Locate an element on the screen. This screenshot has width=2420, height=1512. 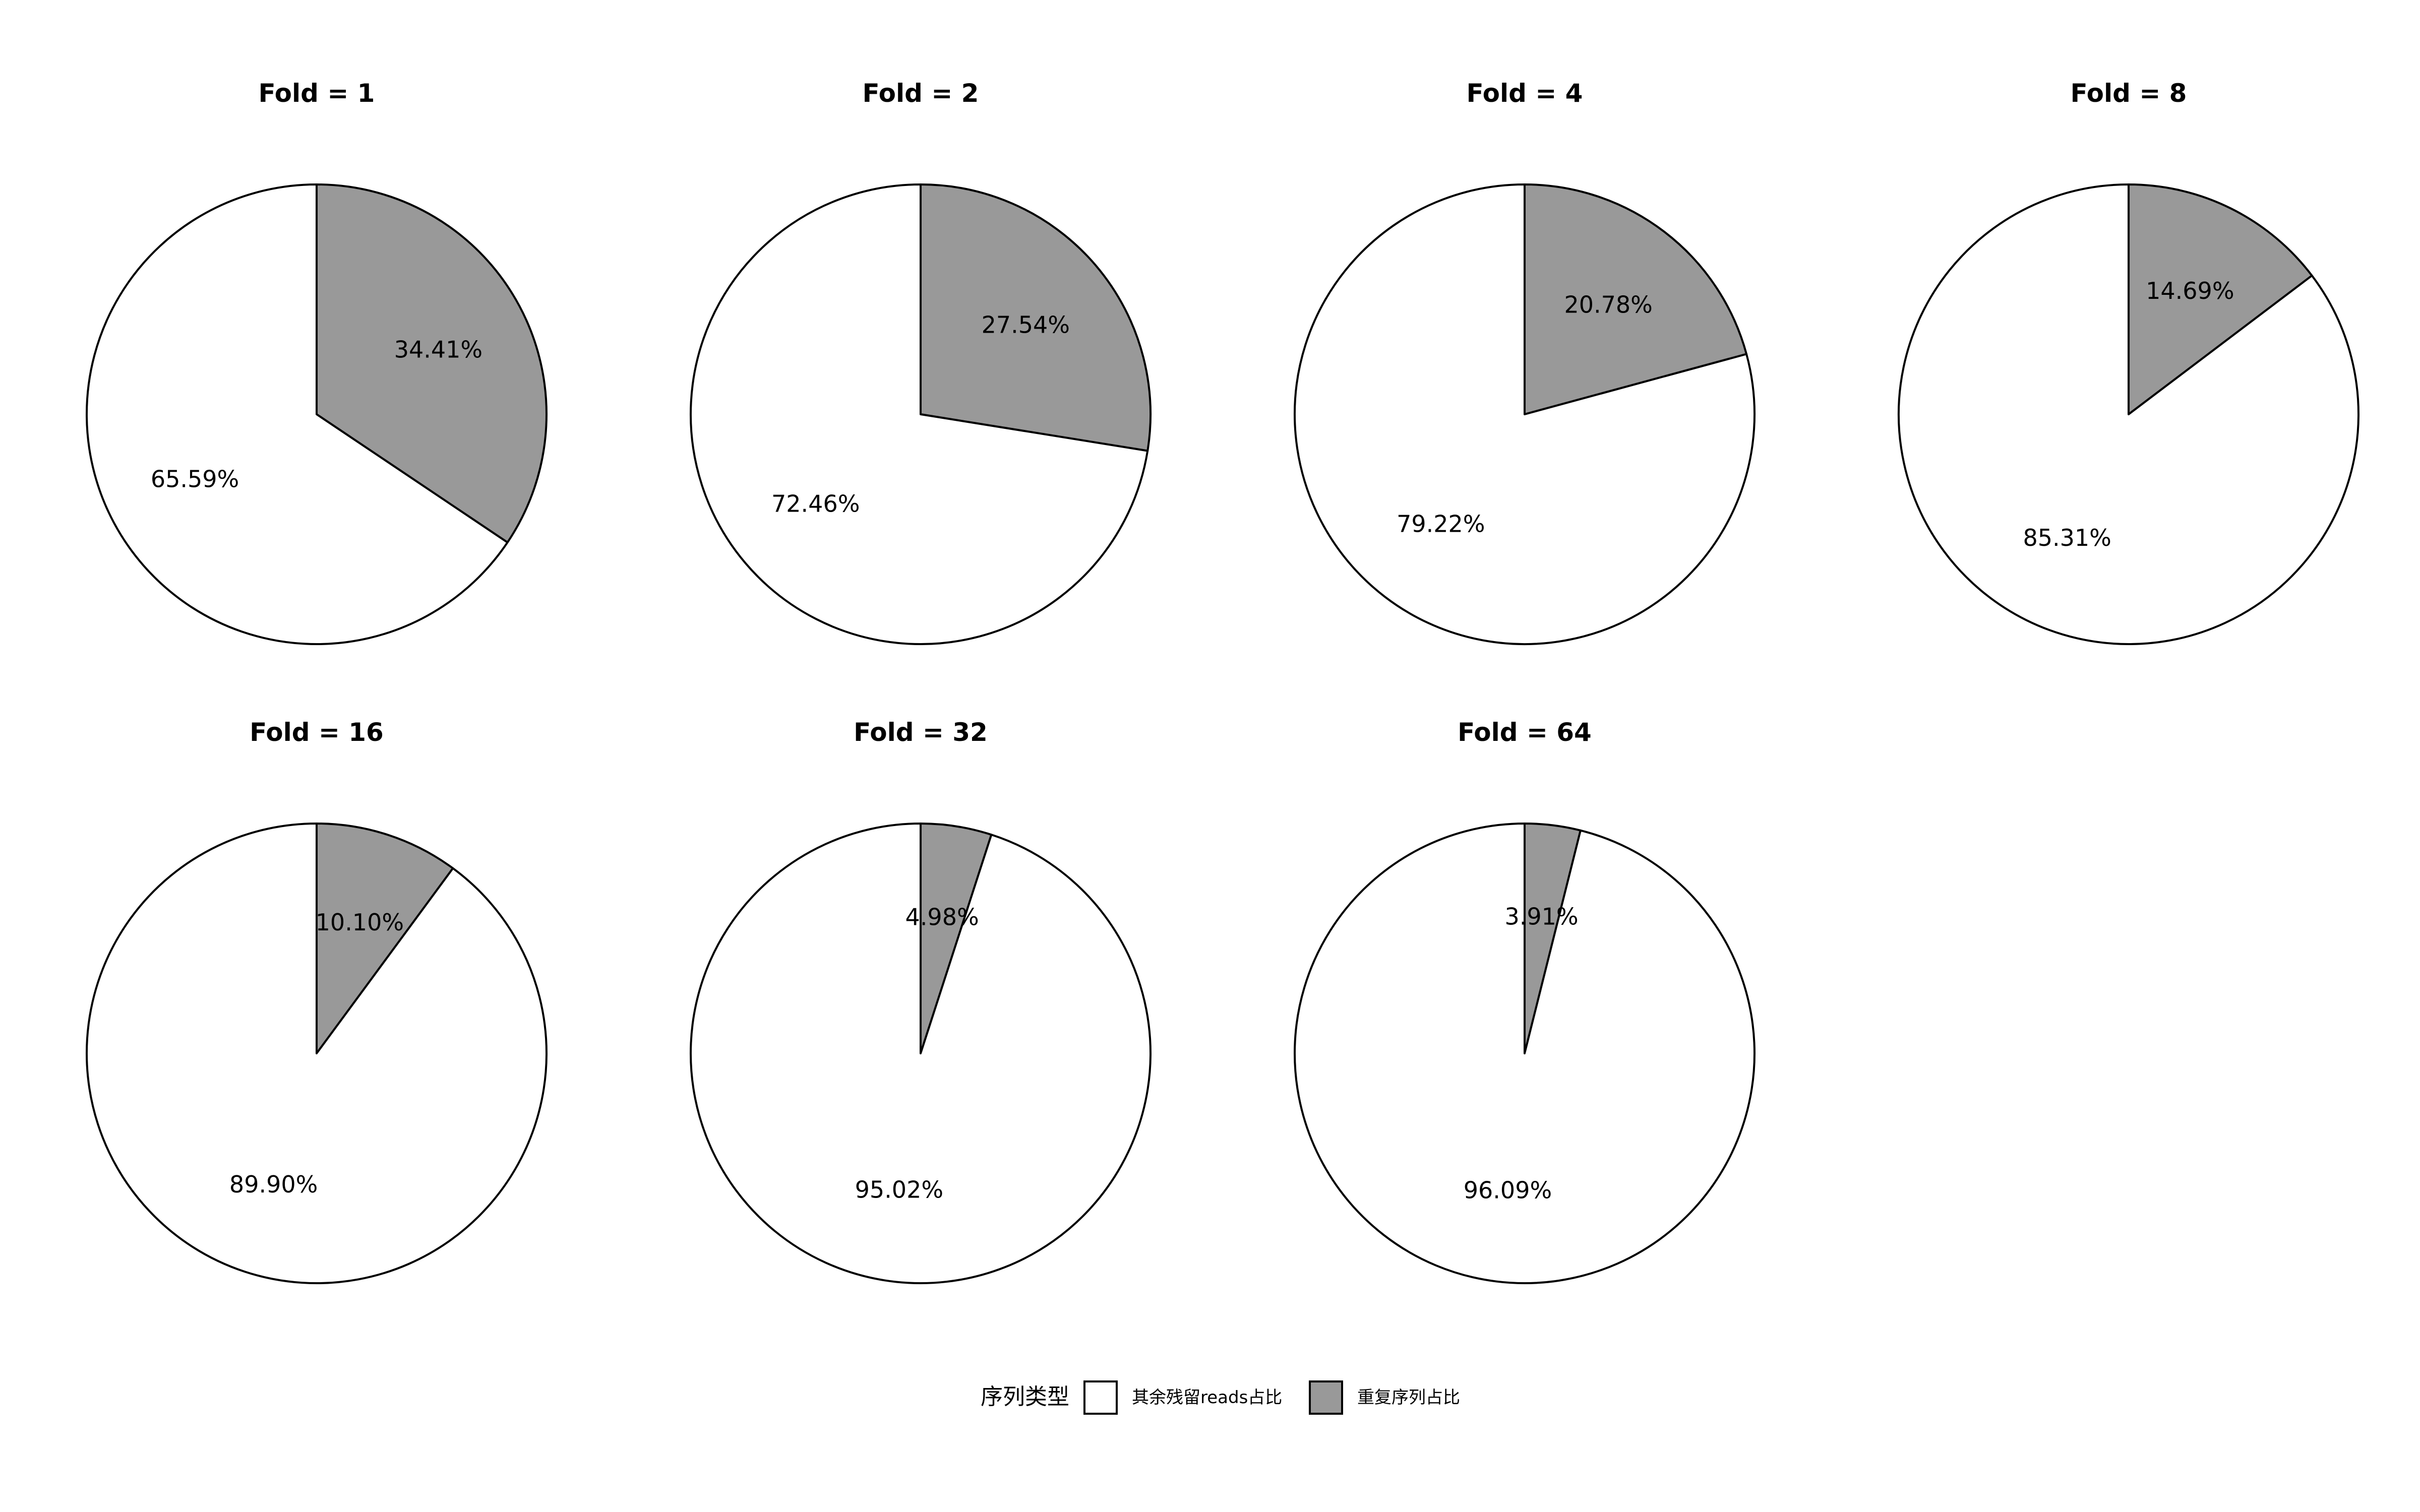
panel-title: Fold = 64 is located at coordinates (1525, 732).